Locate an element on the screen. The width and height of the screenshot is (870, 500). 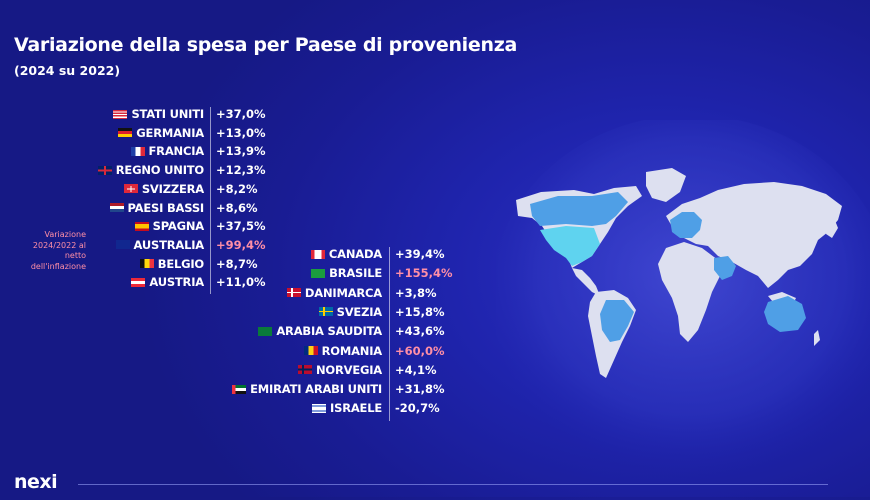
country-value: +15,8% is located at coordinates (420, 311).